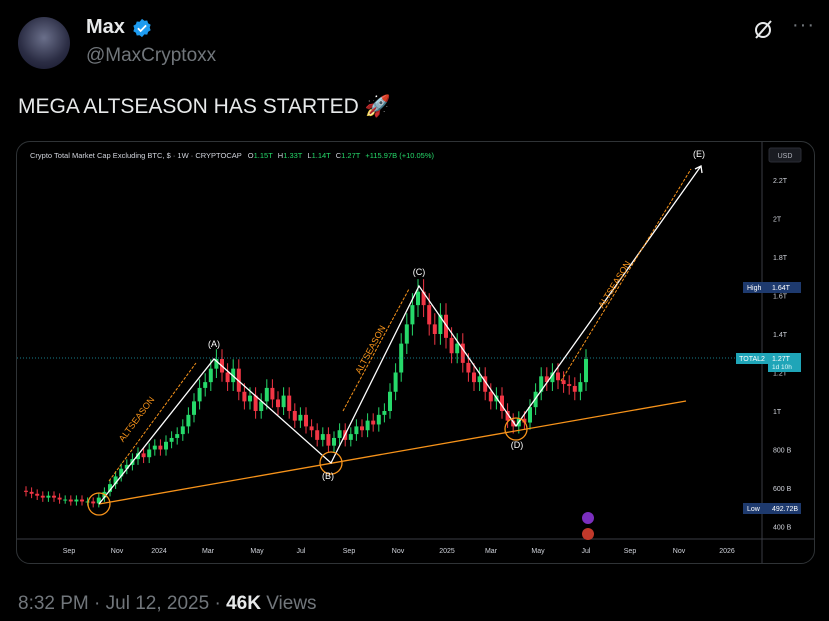 The width and height of the screenshot is (829, 621). What do you see at coordinates (754, 288) in the screenshot?
I see `high-label: High` at bounding box center [754, 288].